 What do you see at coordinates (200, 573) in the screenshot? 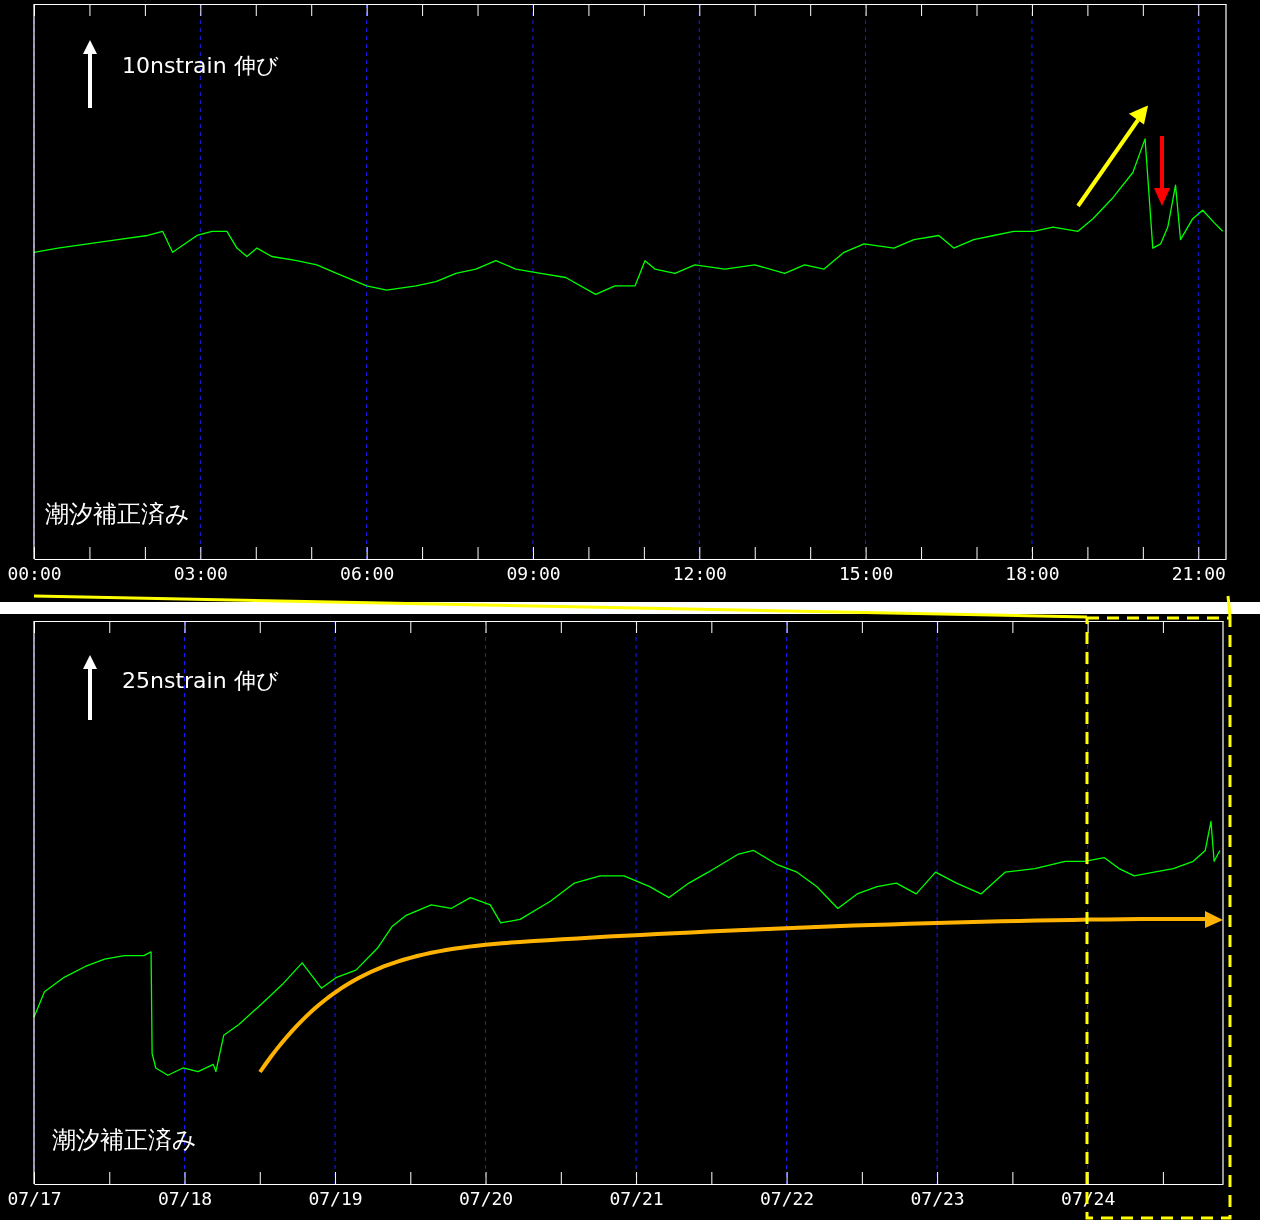
I see `x-tick-label: 03:00` at bounding box center [200, 573].